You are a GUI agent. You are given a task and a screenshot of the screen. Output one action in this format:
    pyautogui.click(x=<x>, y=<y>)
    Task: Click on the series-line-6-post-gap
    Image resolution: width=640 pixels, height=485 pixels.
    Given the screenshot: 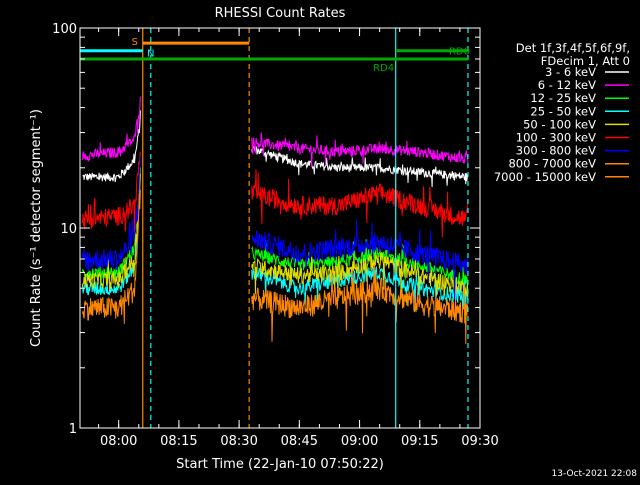 What is the action you would take?
    pyautogui.click(x=360, y=260)
    